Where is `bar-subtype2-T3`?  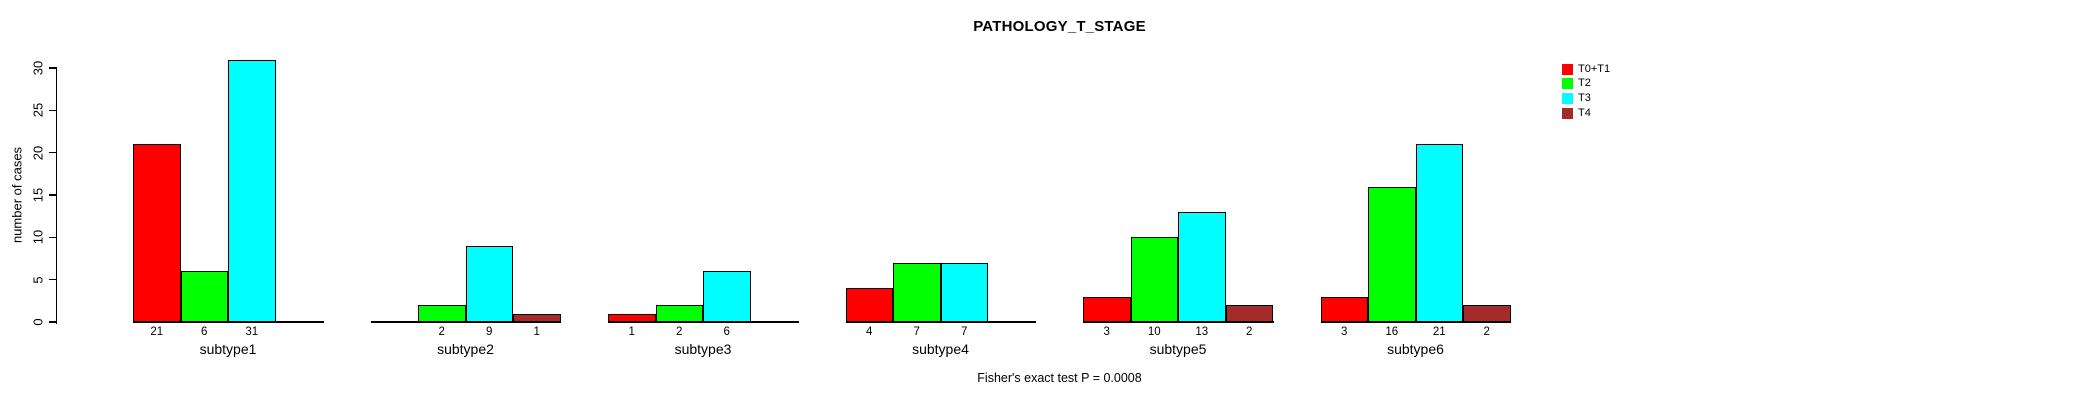
bar-subtype2-T3 is located at coordinates (489, 283).